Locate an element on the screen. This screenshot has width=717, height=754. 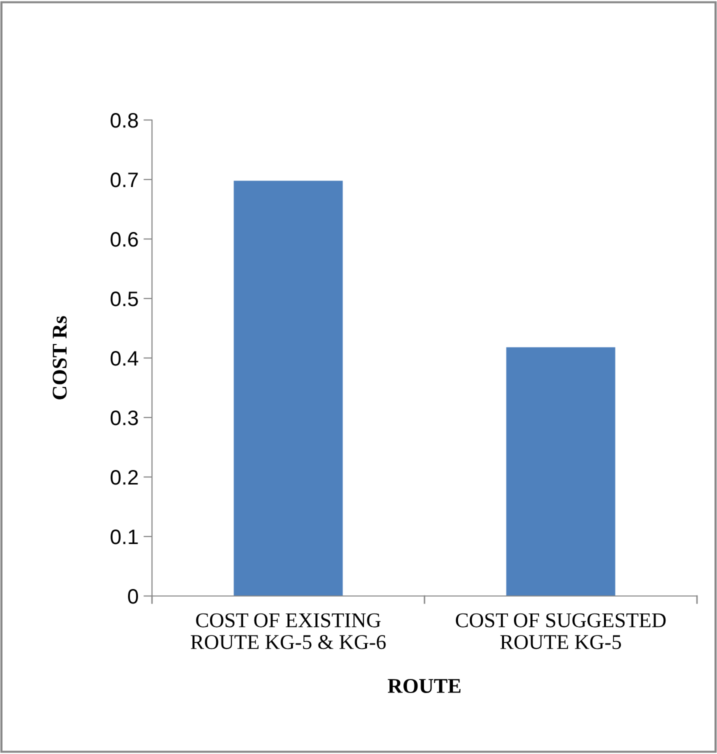
y-axis-title: COST Rs is located at coordinates (59, 358).